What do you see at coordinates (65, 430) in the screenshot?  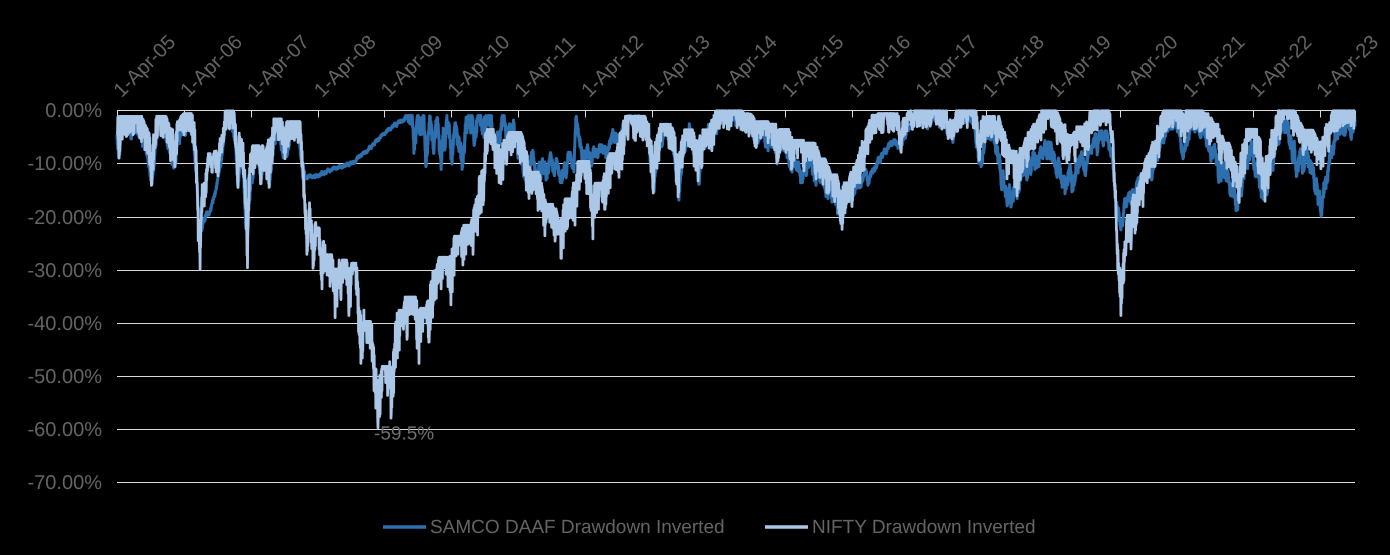 I see `svg-text: -60.00%` at bounding box center [65, 430].